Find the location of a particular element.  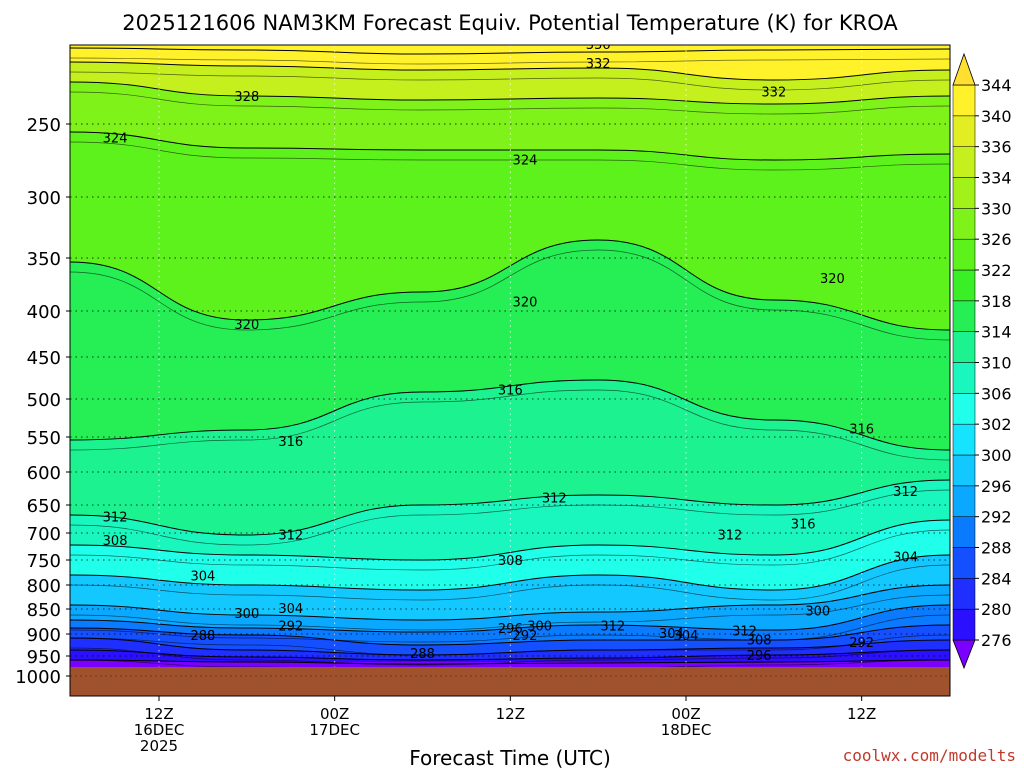

y-tick-label: 700 is located at coordinates (44, 534).